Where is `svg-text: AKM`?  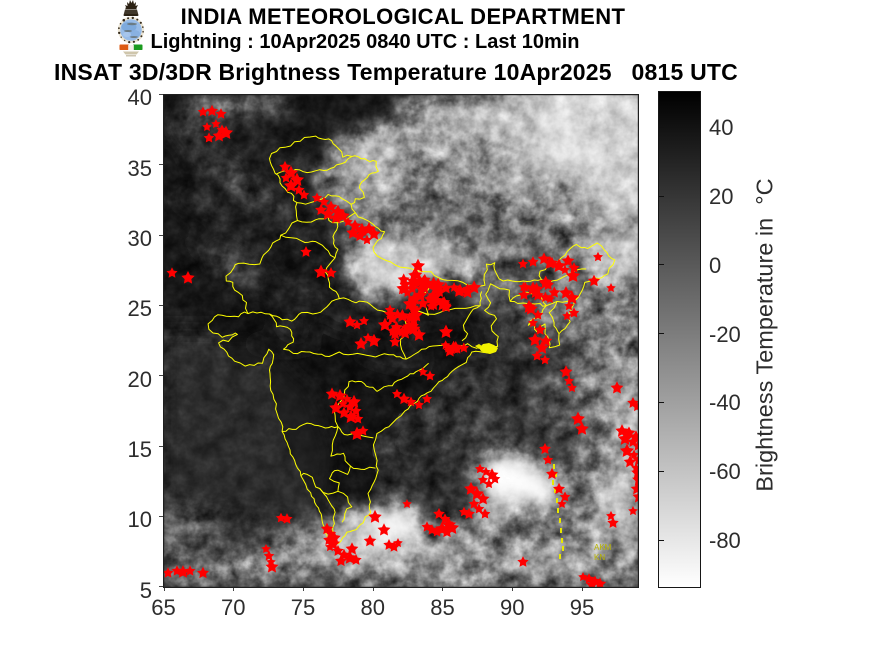 svg-text: AKM is located at coordinates (603, 547).